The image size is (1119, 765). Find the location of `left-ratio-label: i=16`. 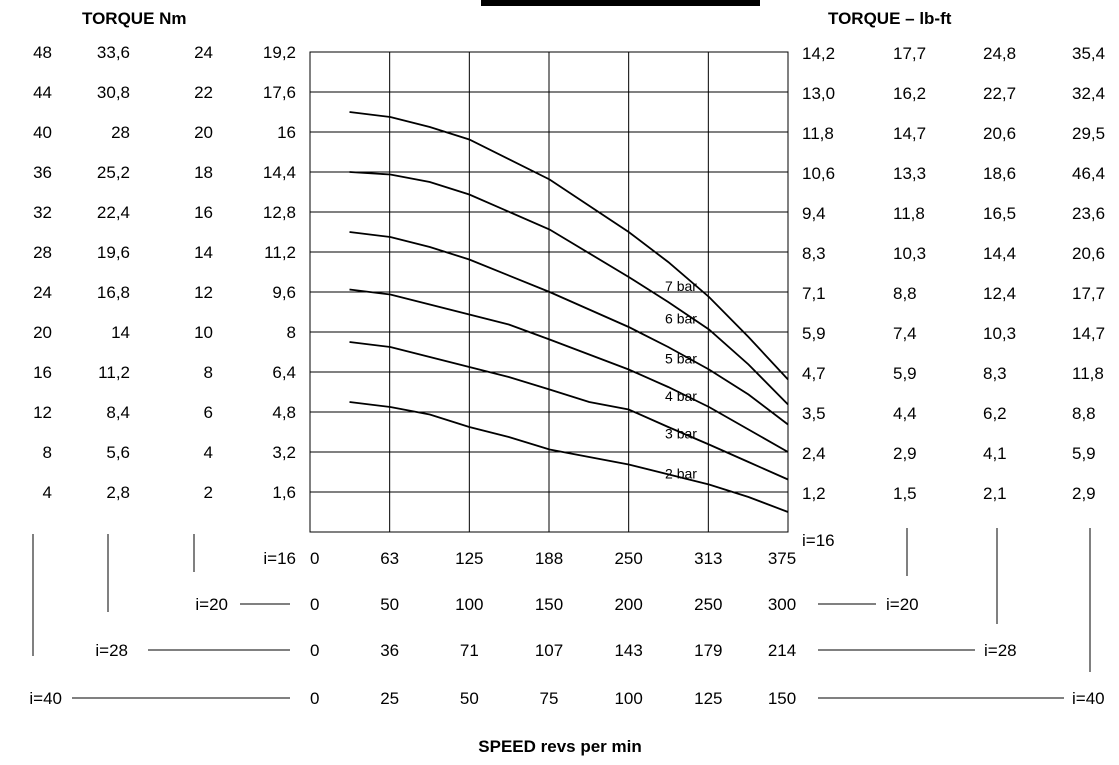

left-ratio-label: i=16 is located at coordinates (279, 558).